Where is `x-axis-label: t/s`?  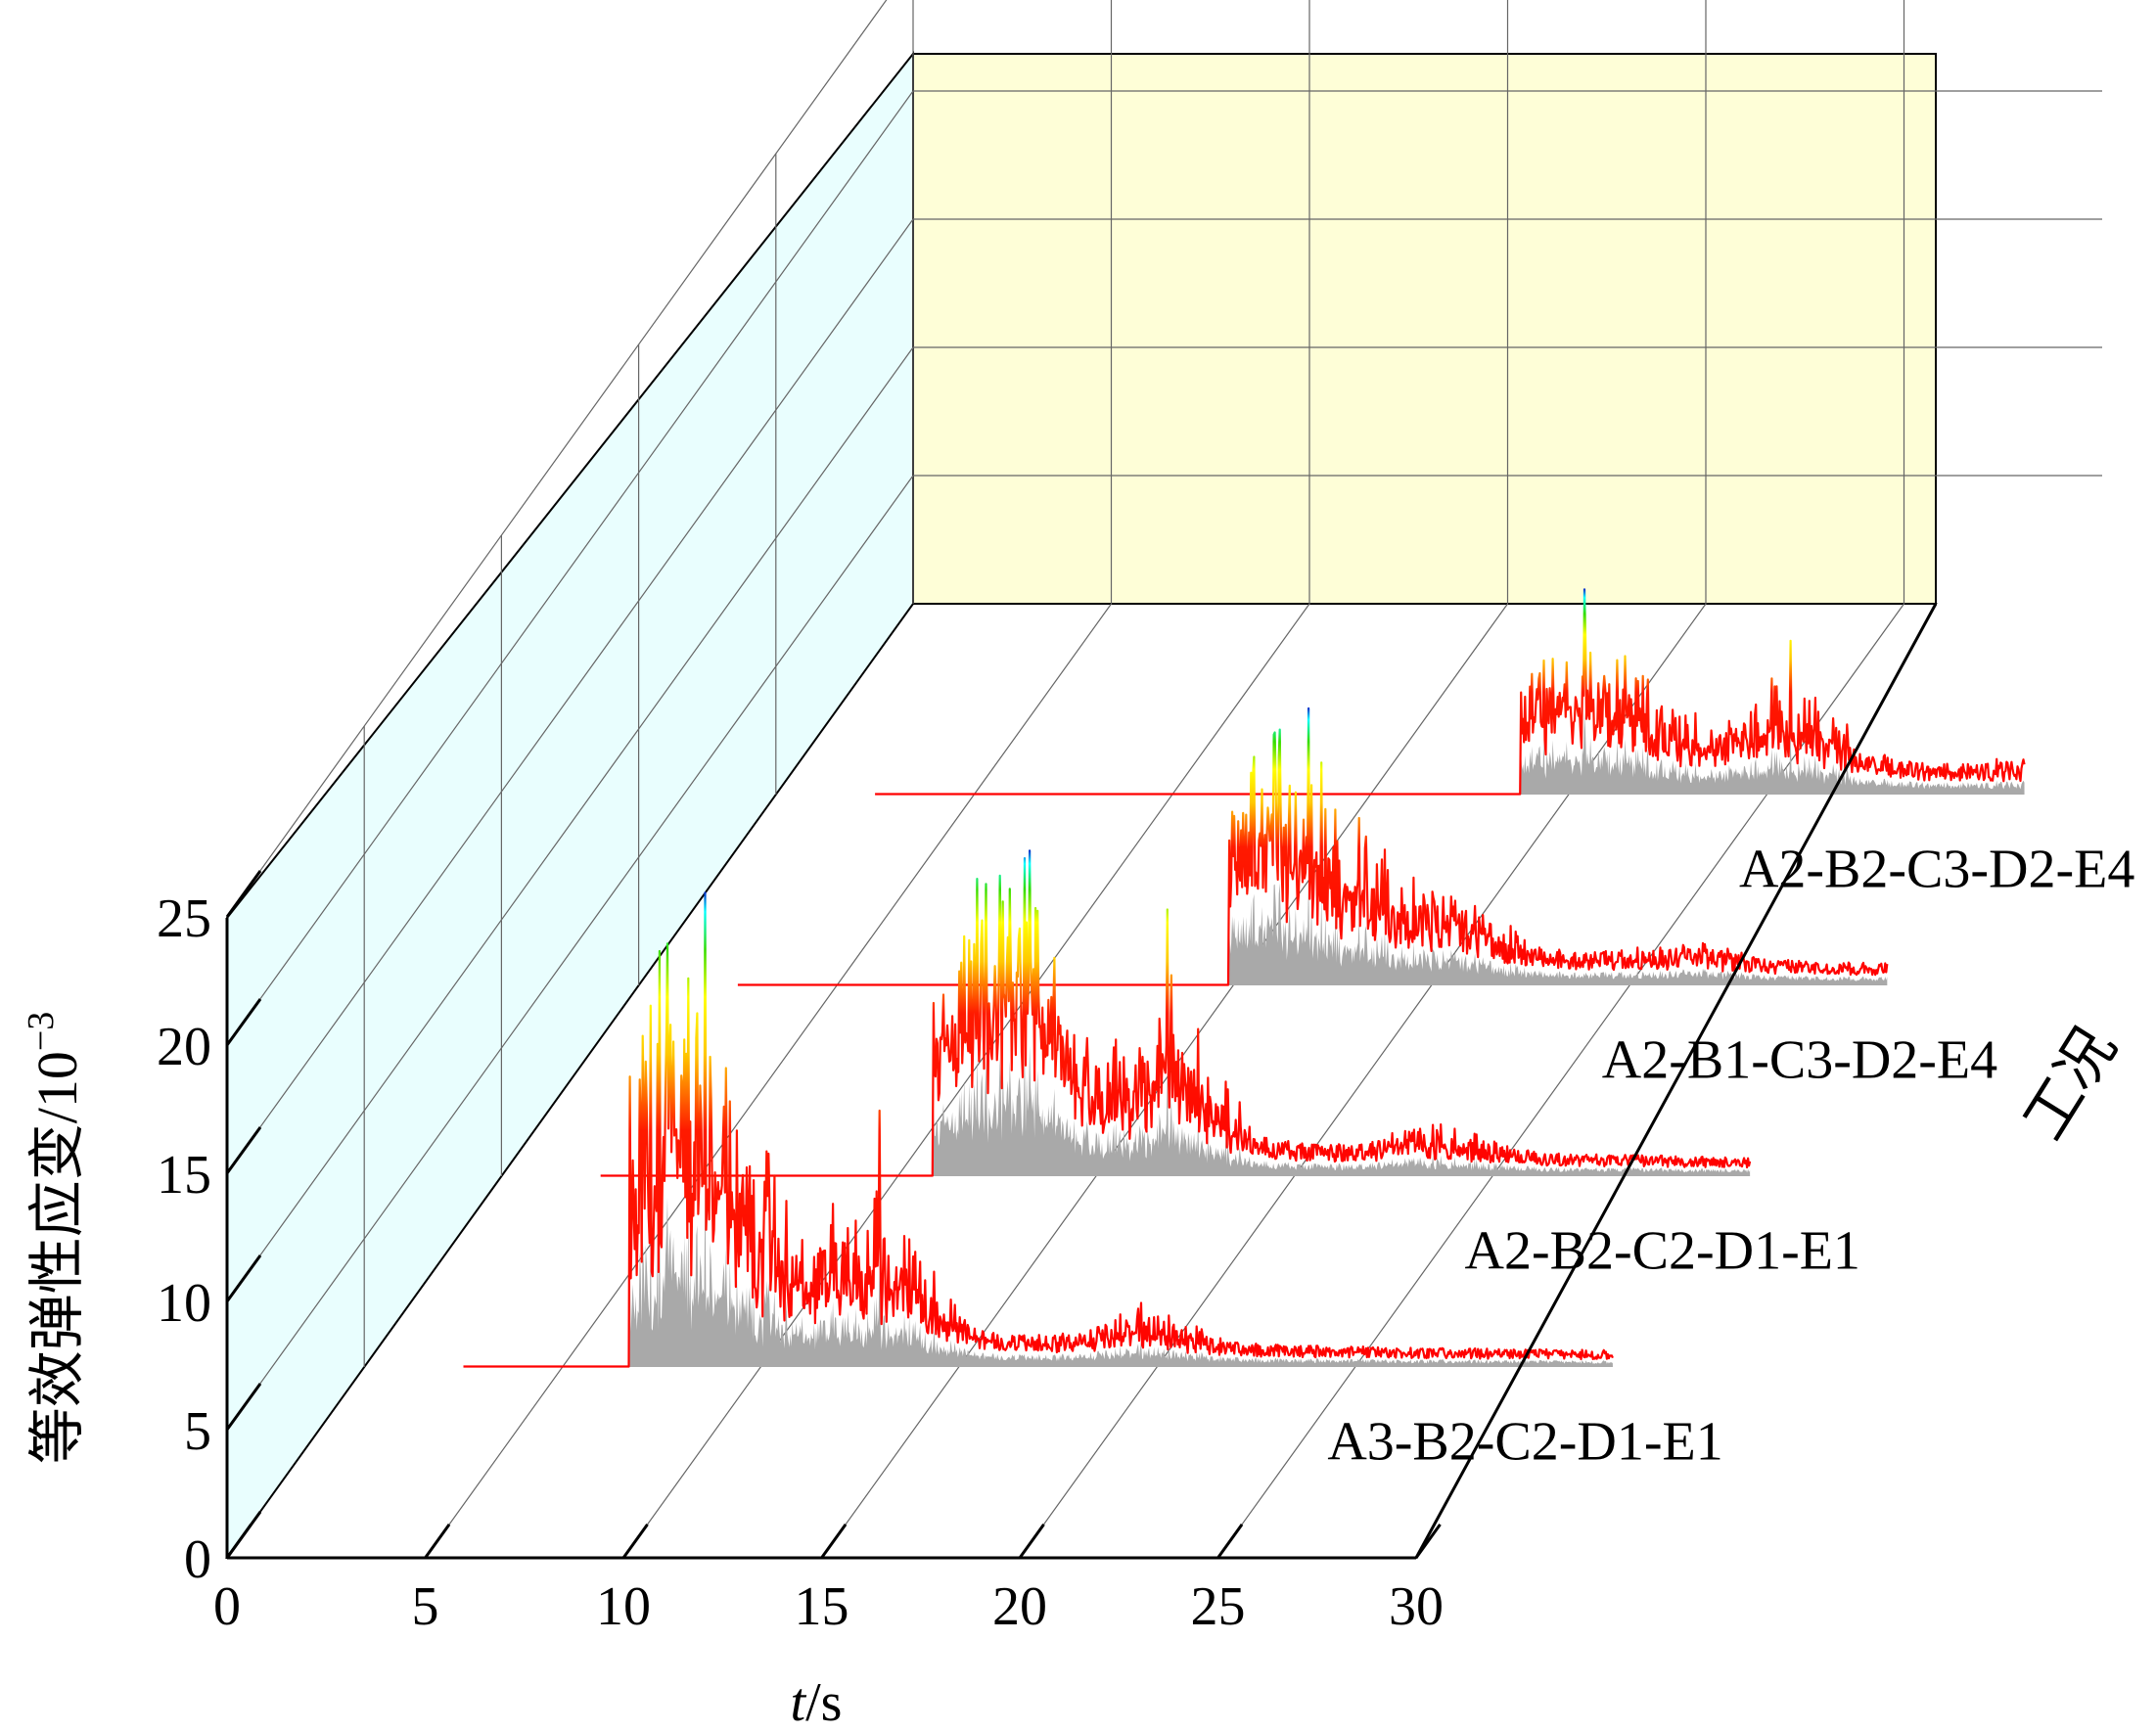 x-axis-label: t/s is located at coordinates (817, 1702).